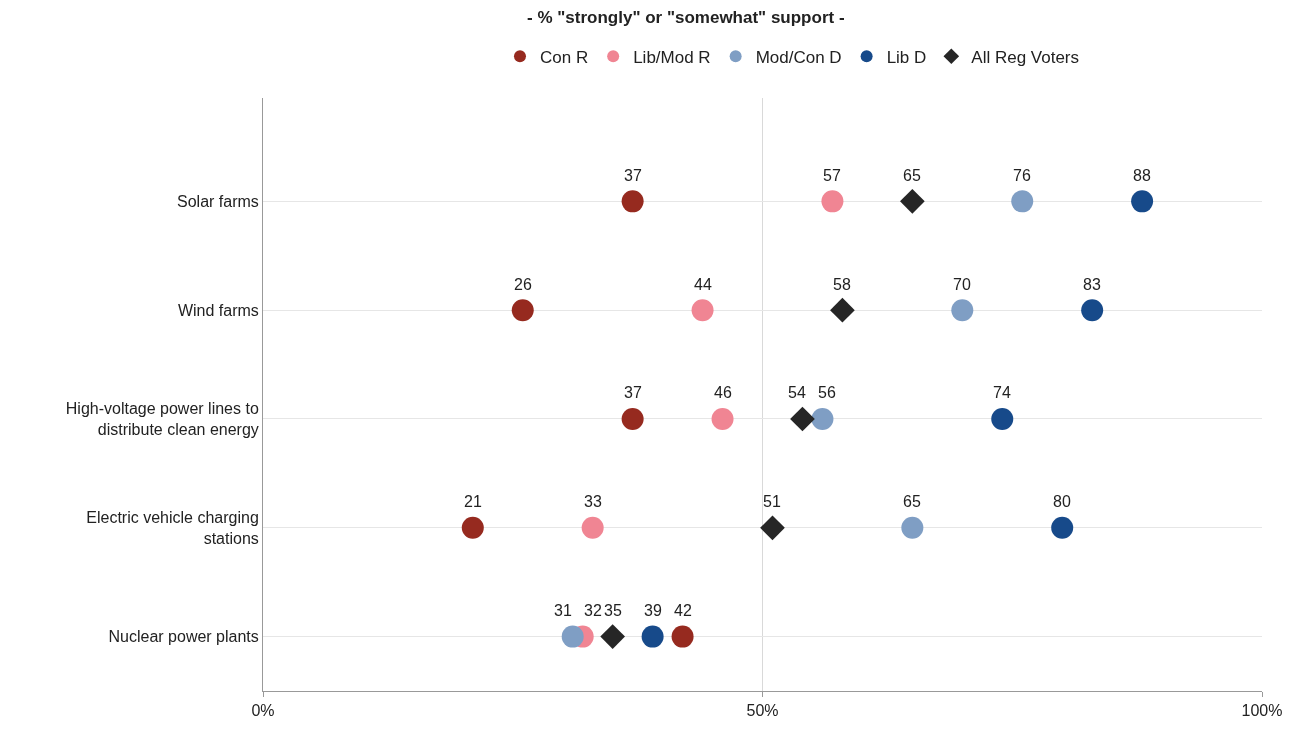  Describe the element at coordinates (183, 637) in the screenshot. I see `y-tick-label: Nuclear power plants` at that location.